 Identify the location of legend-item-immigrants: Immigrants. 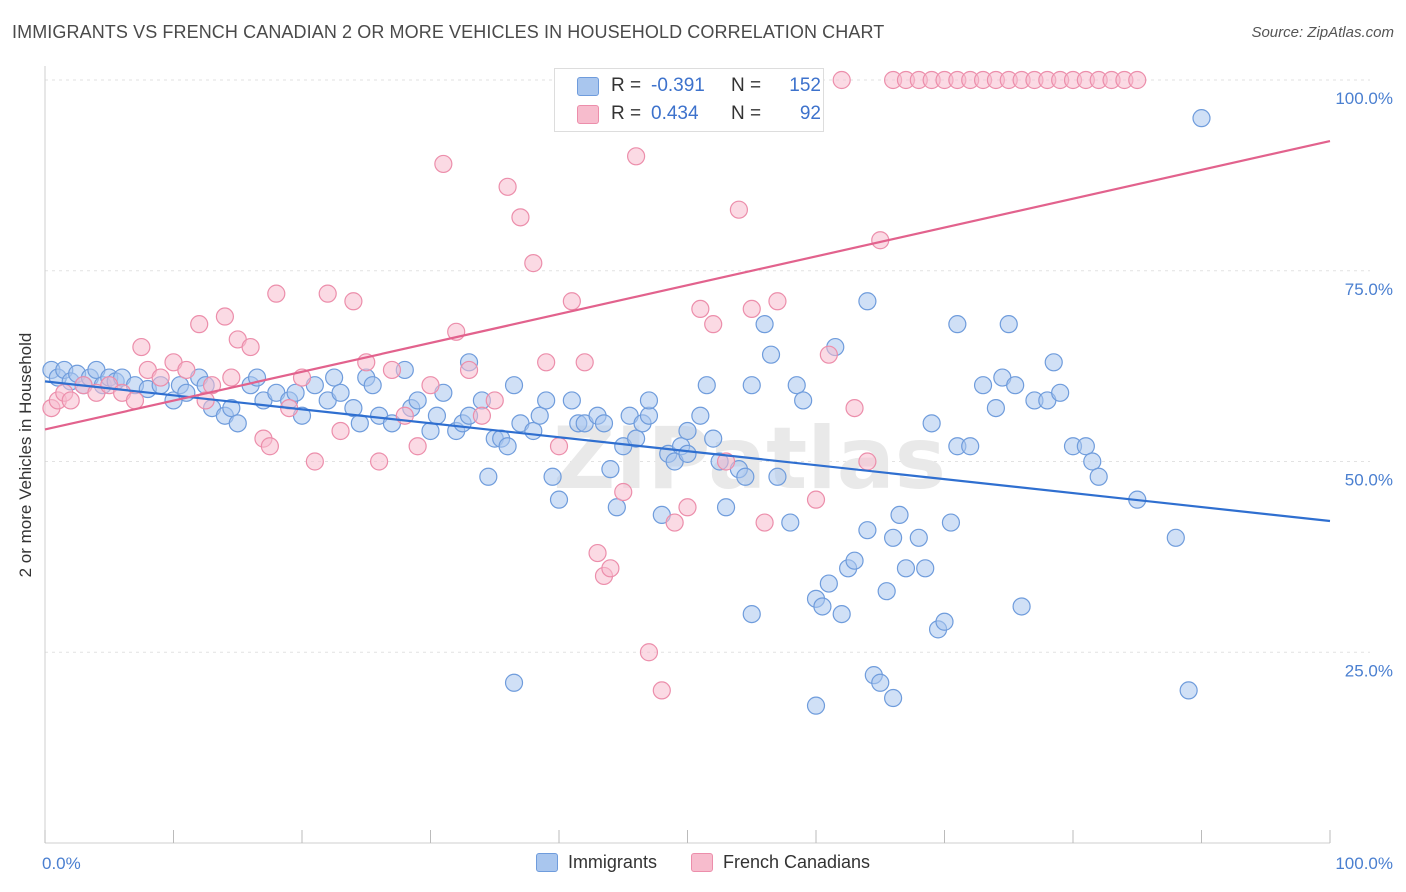
(596, 862).